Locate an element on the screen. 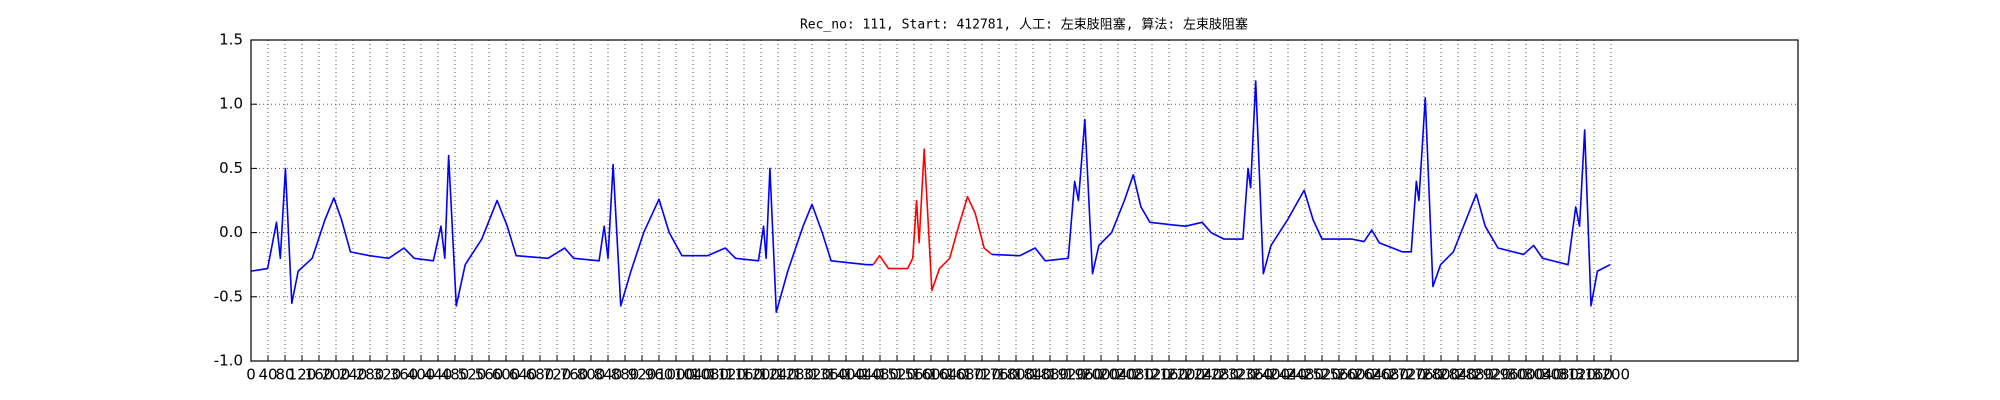 The image size is (2000, 400). x-tick-label: 2560 is located at coordinates (1339, 375).